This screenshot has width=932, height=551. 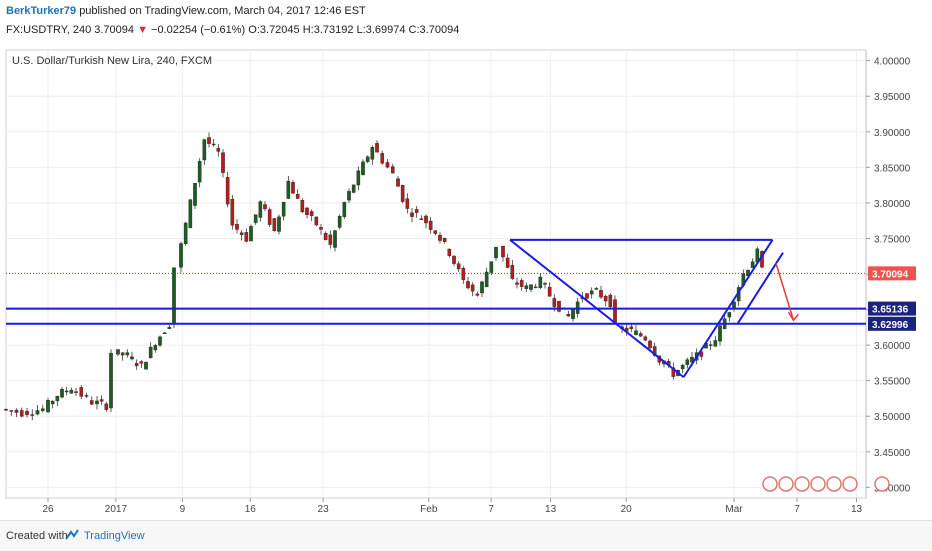 I want to click on close-value: C:3.70094, so click(x=434, y=30).